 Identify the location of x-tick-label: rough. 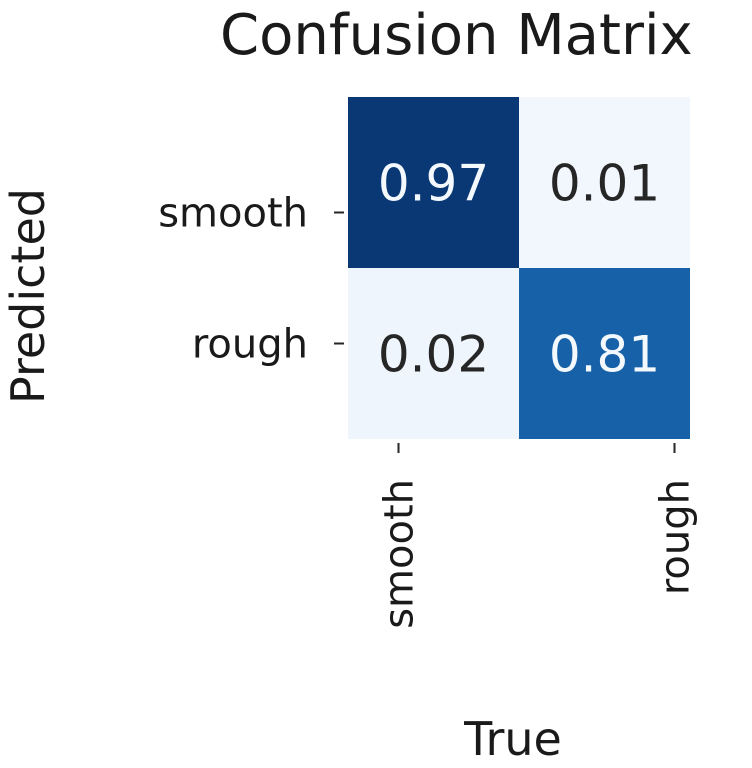
(676, 537).